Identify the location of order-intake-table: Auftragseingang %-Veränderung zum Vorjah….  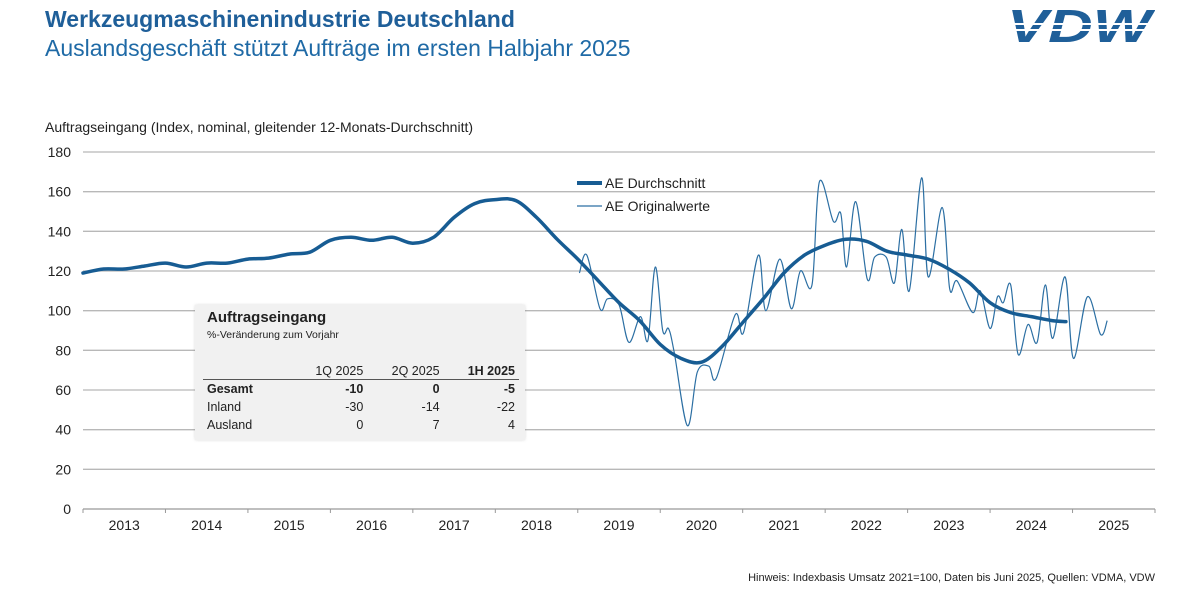
(360, 372).